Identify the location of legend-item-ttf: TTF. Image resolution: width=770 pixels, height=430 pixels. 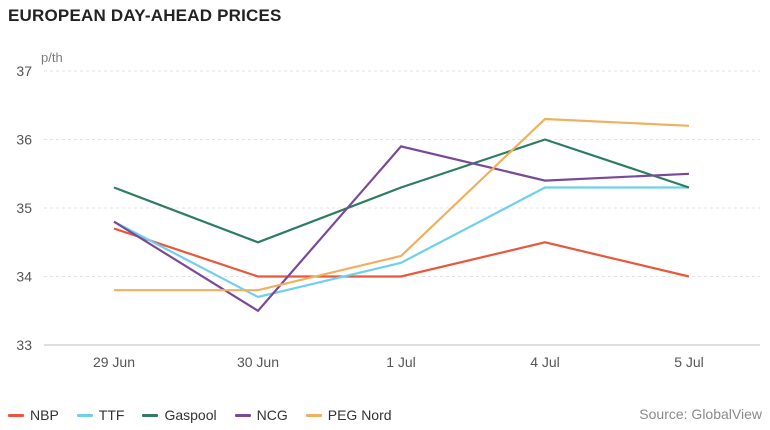
(100, 415).